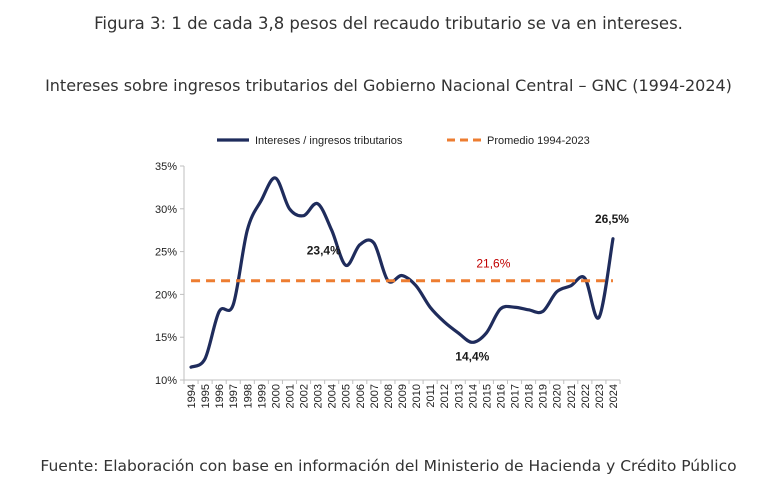 This screenshot has width=777, height=480. What do you see at coordinates (166, 295) in the screenshot?
I see `y-tick-label: 20%` at bounding box center [166, 295].